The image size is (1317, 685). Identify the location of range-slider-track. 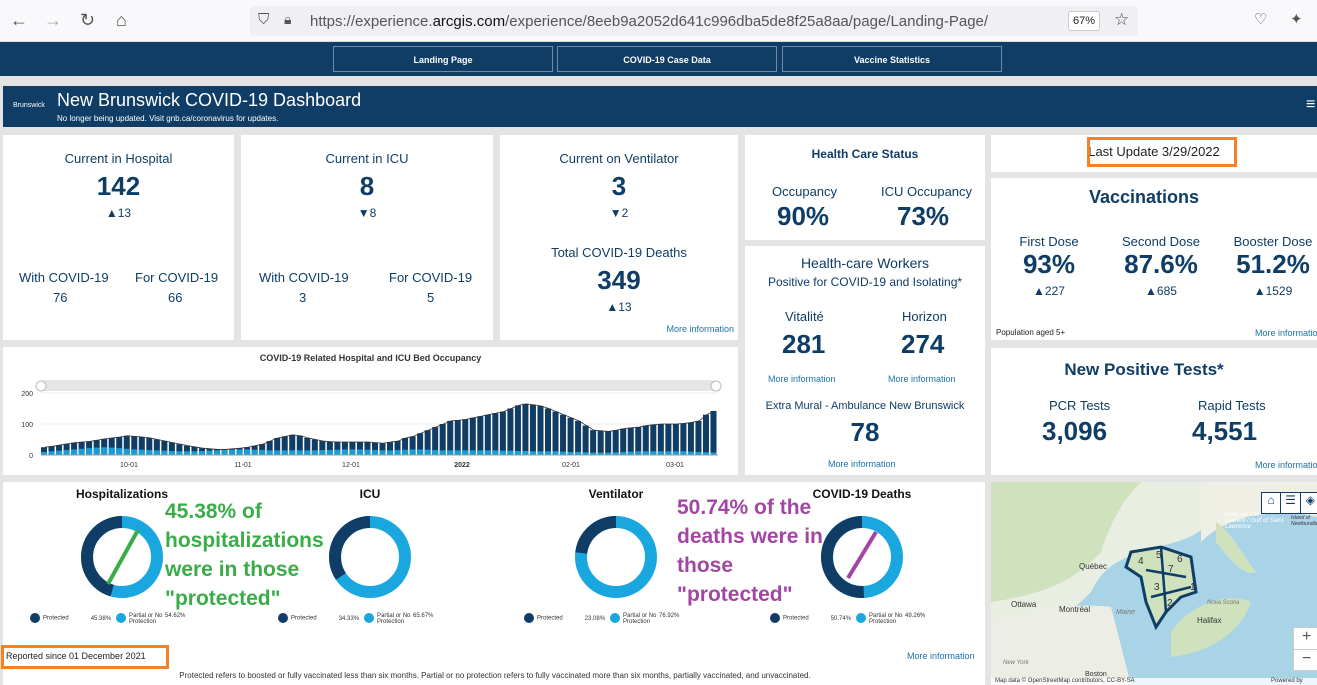
(378, 385).